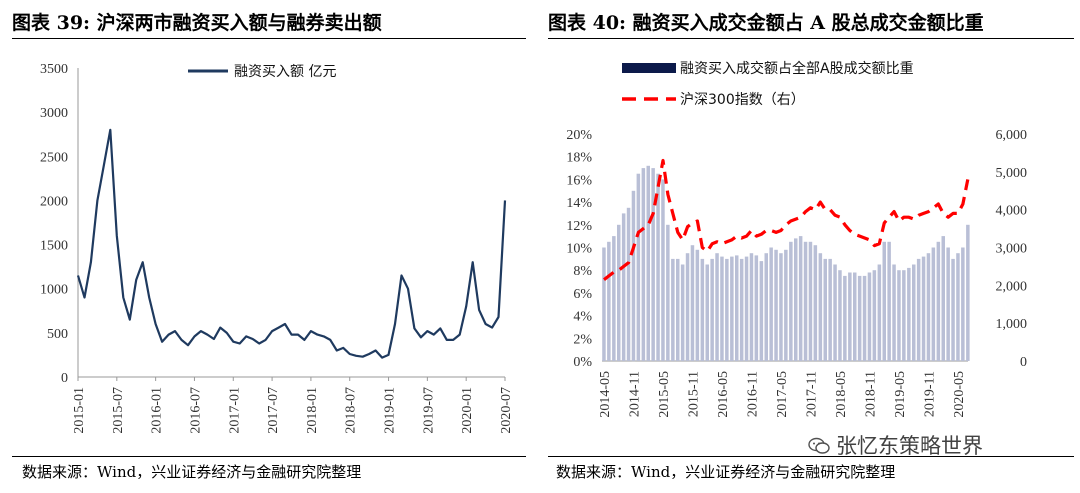 This screenshot has width=1080, height=493. Describe the element at coordinates (269, 38) in the screenshot. I see `left-title-rule` at that location.